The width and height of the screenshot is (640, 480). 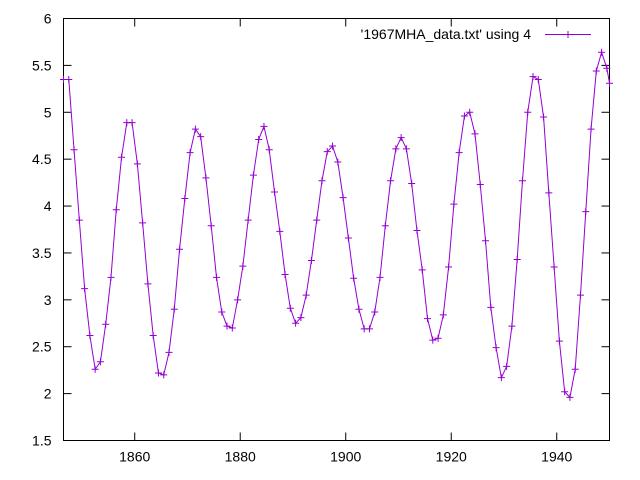 I want to click on x-tick-label: 1940, so click(x=556, y=457).